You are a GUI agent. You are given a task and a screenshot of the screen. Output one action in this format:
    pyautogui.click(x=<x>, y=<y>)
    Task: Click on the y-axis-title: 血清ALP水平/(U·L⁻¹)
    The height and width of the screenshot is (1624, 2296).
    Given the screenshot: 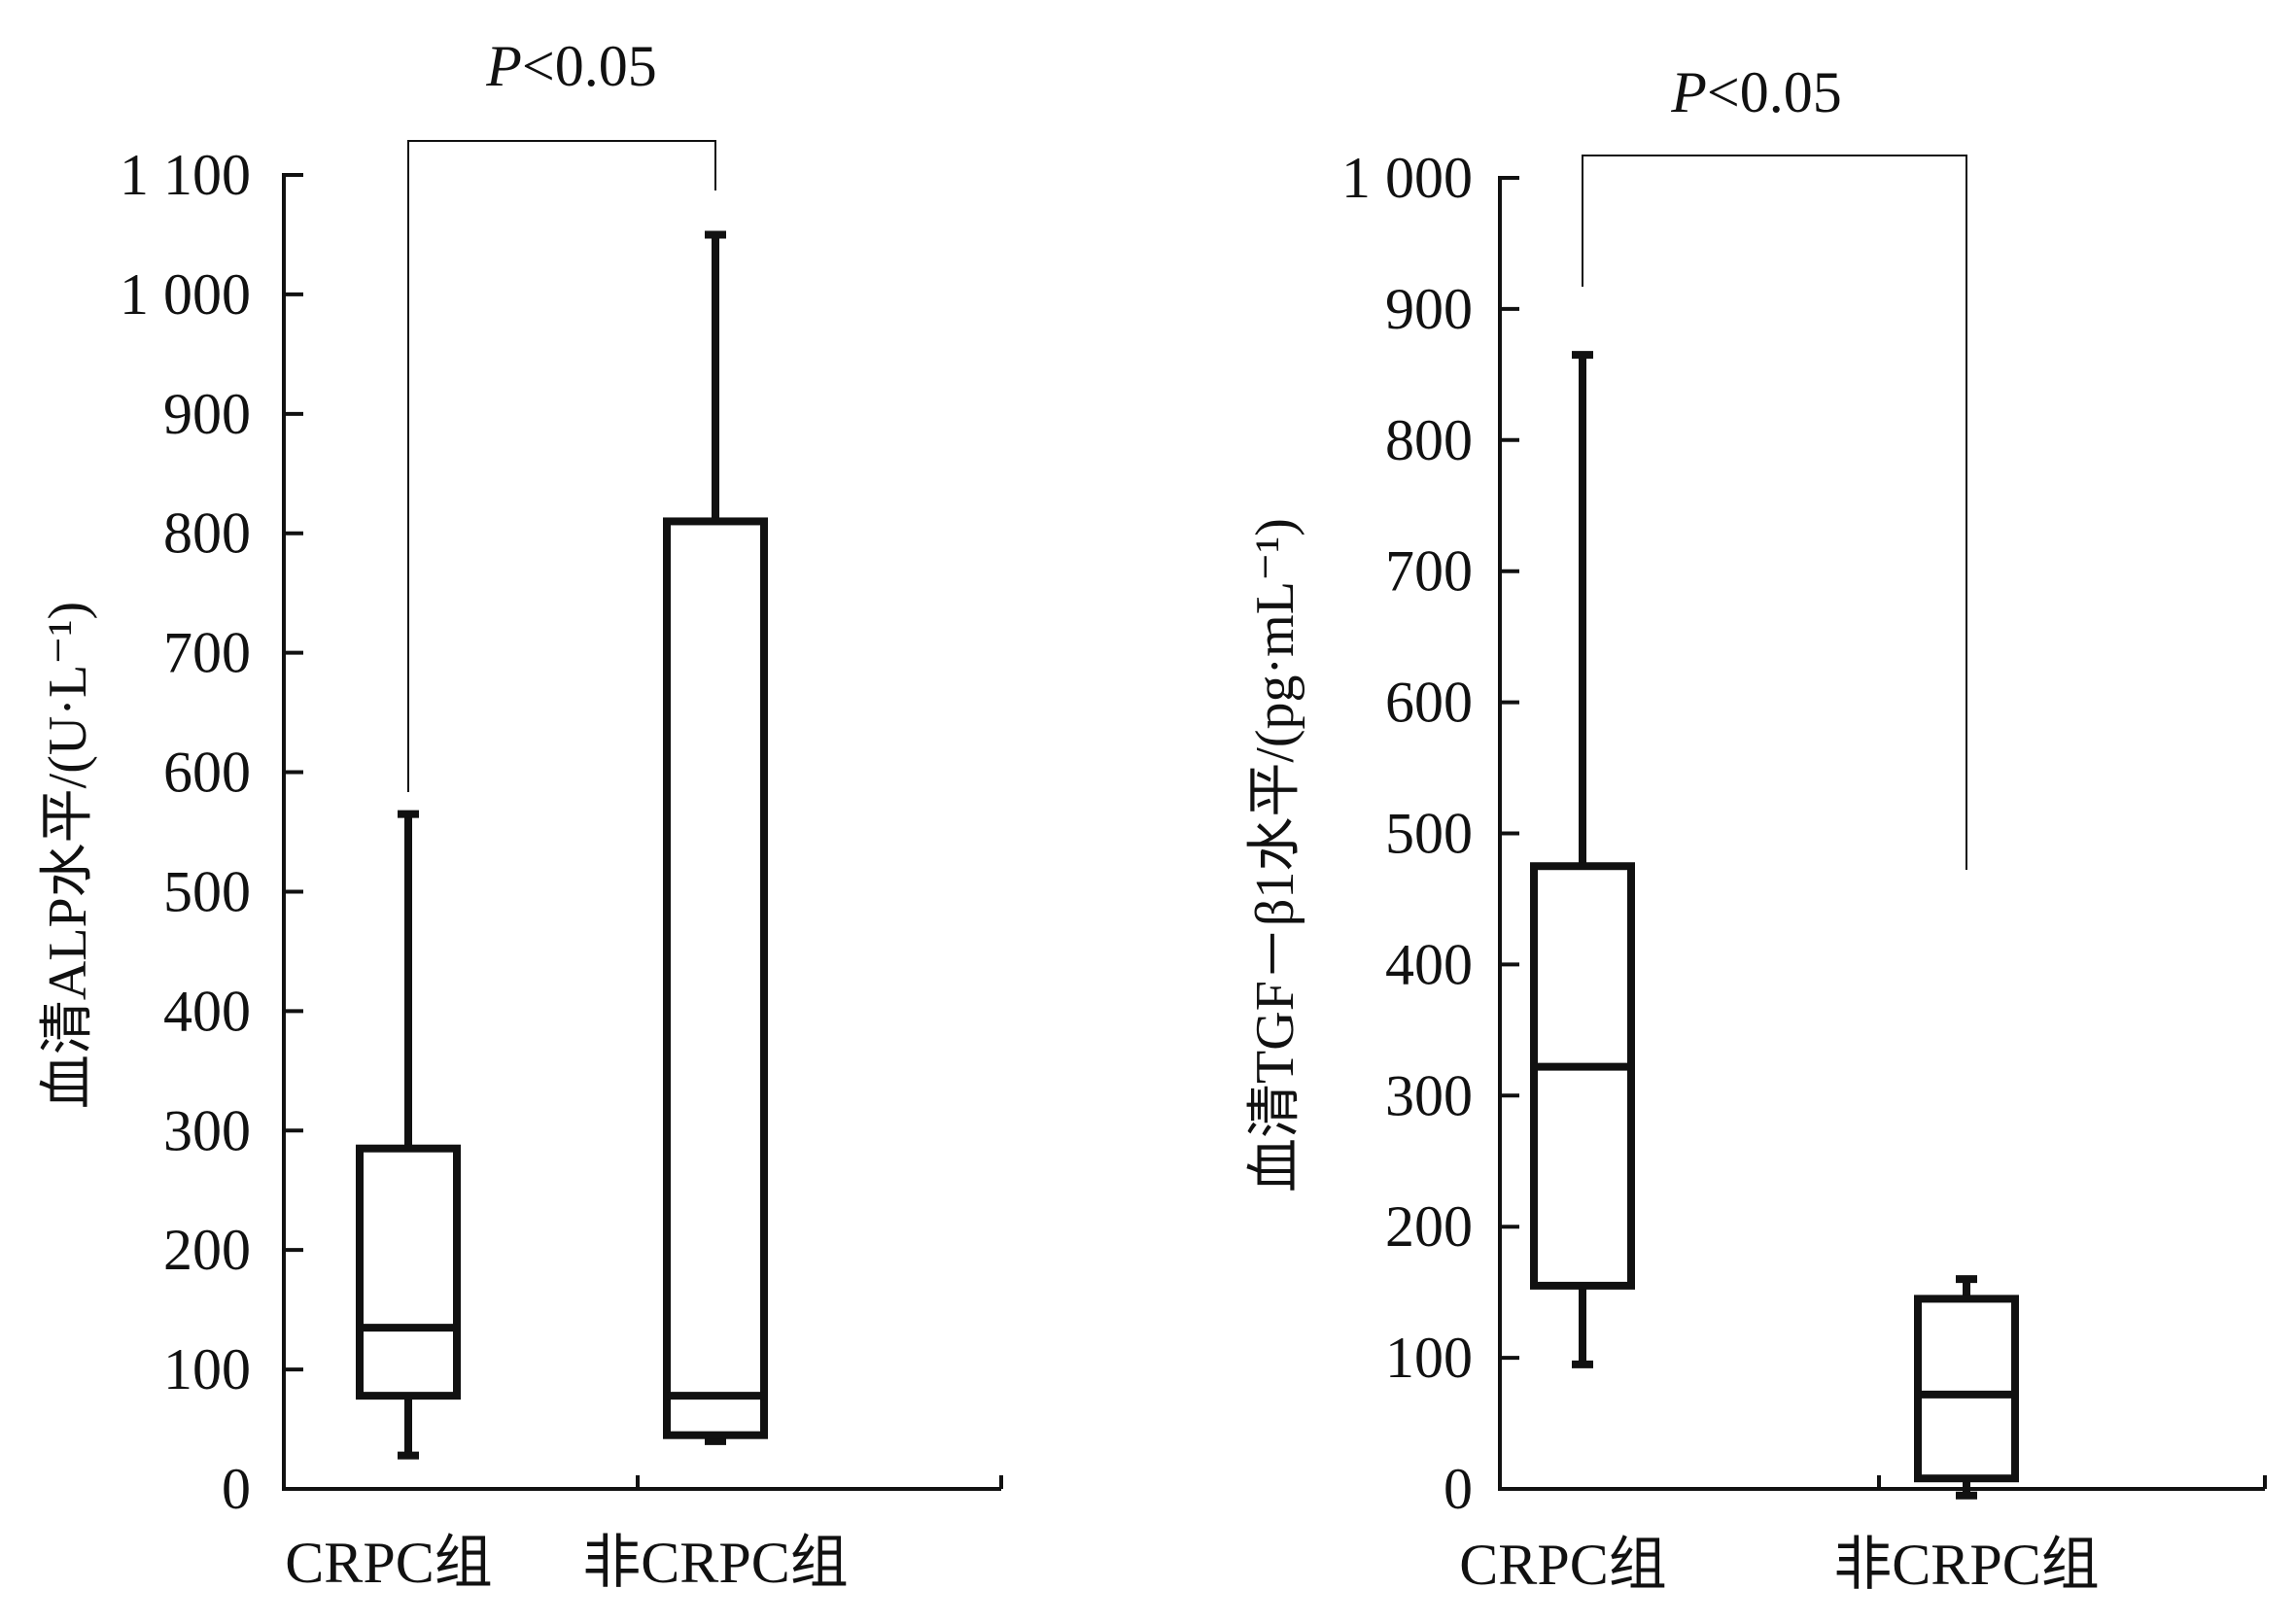 What is the action you would take?
    pyautogui.click(x=68, y=855)
    